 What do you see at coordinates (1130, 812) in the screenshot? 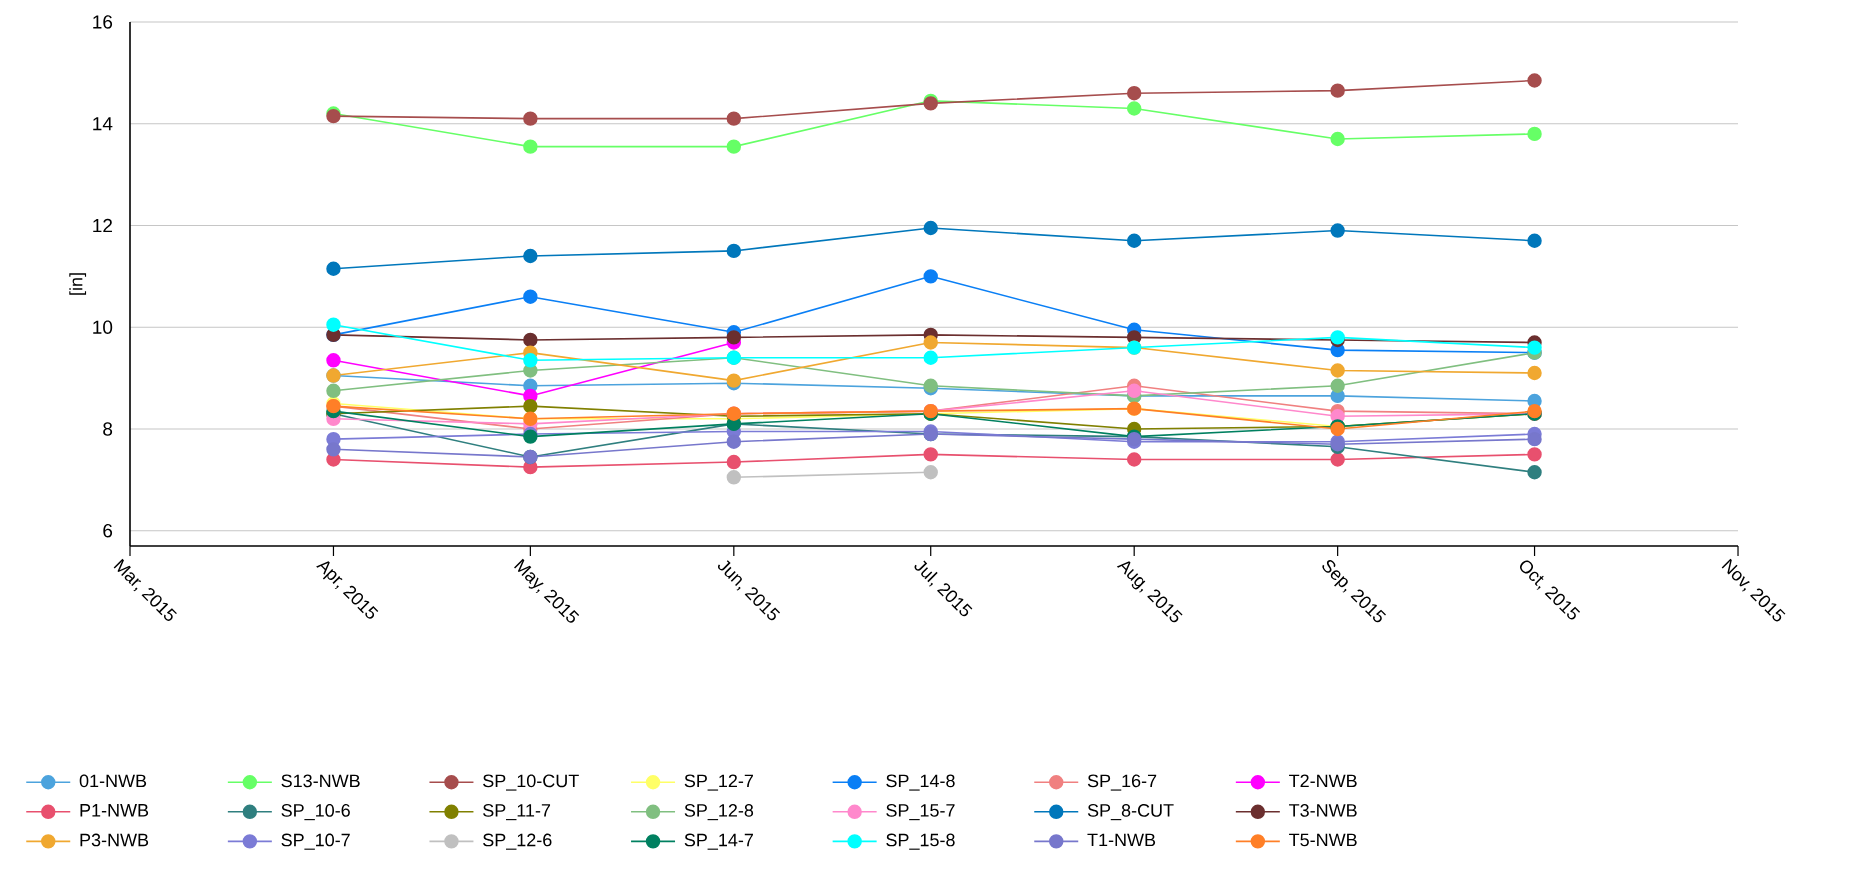
I see `legend-label: SP_8-CUT` at bounding box center [1130, 812].